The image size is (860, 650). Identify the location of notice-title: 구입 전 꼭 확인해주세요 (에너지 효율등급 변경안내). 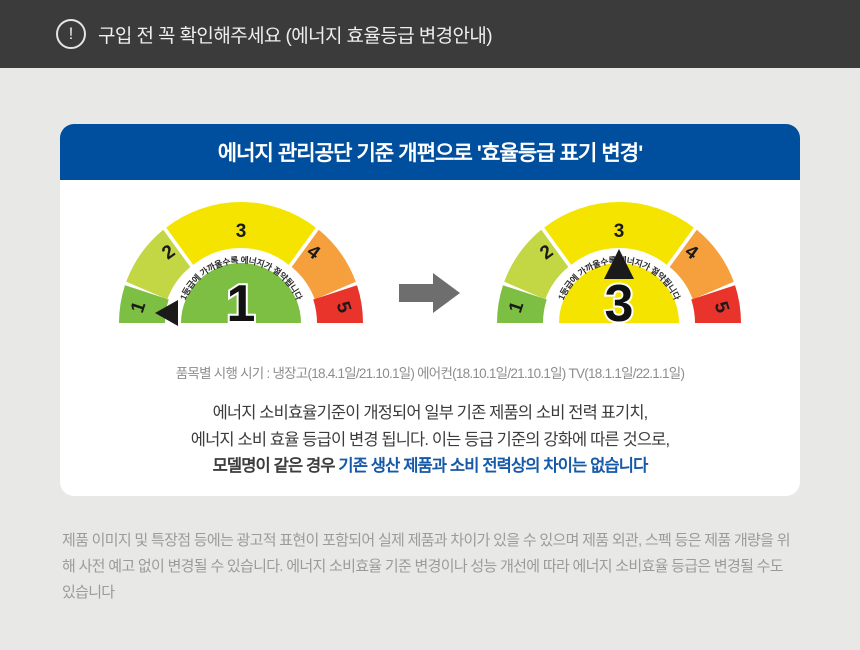
(295, 36).